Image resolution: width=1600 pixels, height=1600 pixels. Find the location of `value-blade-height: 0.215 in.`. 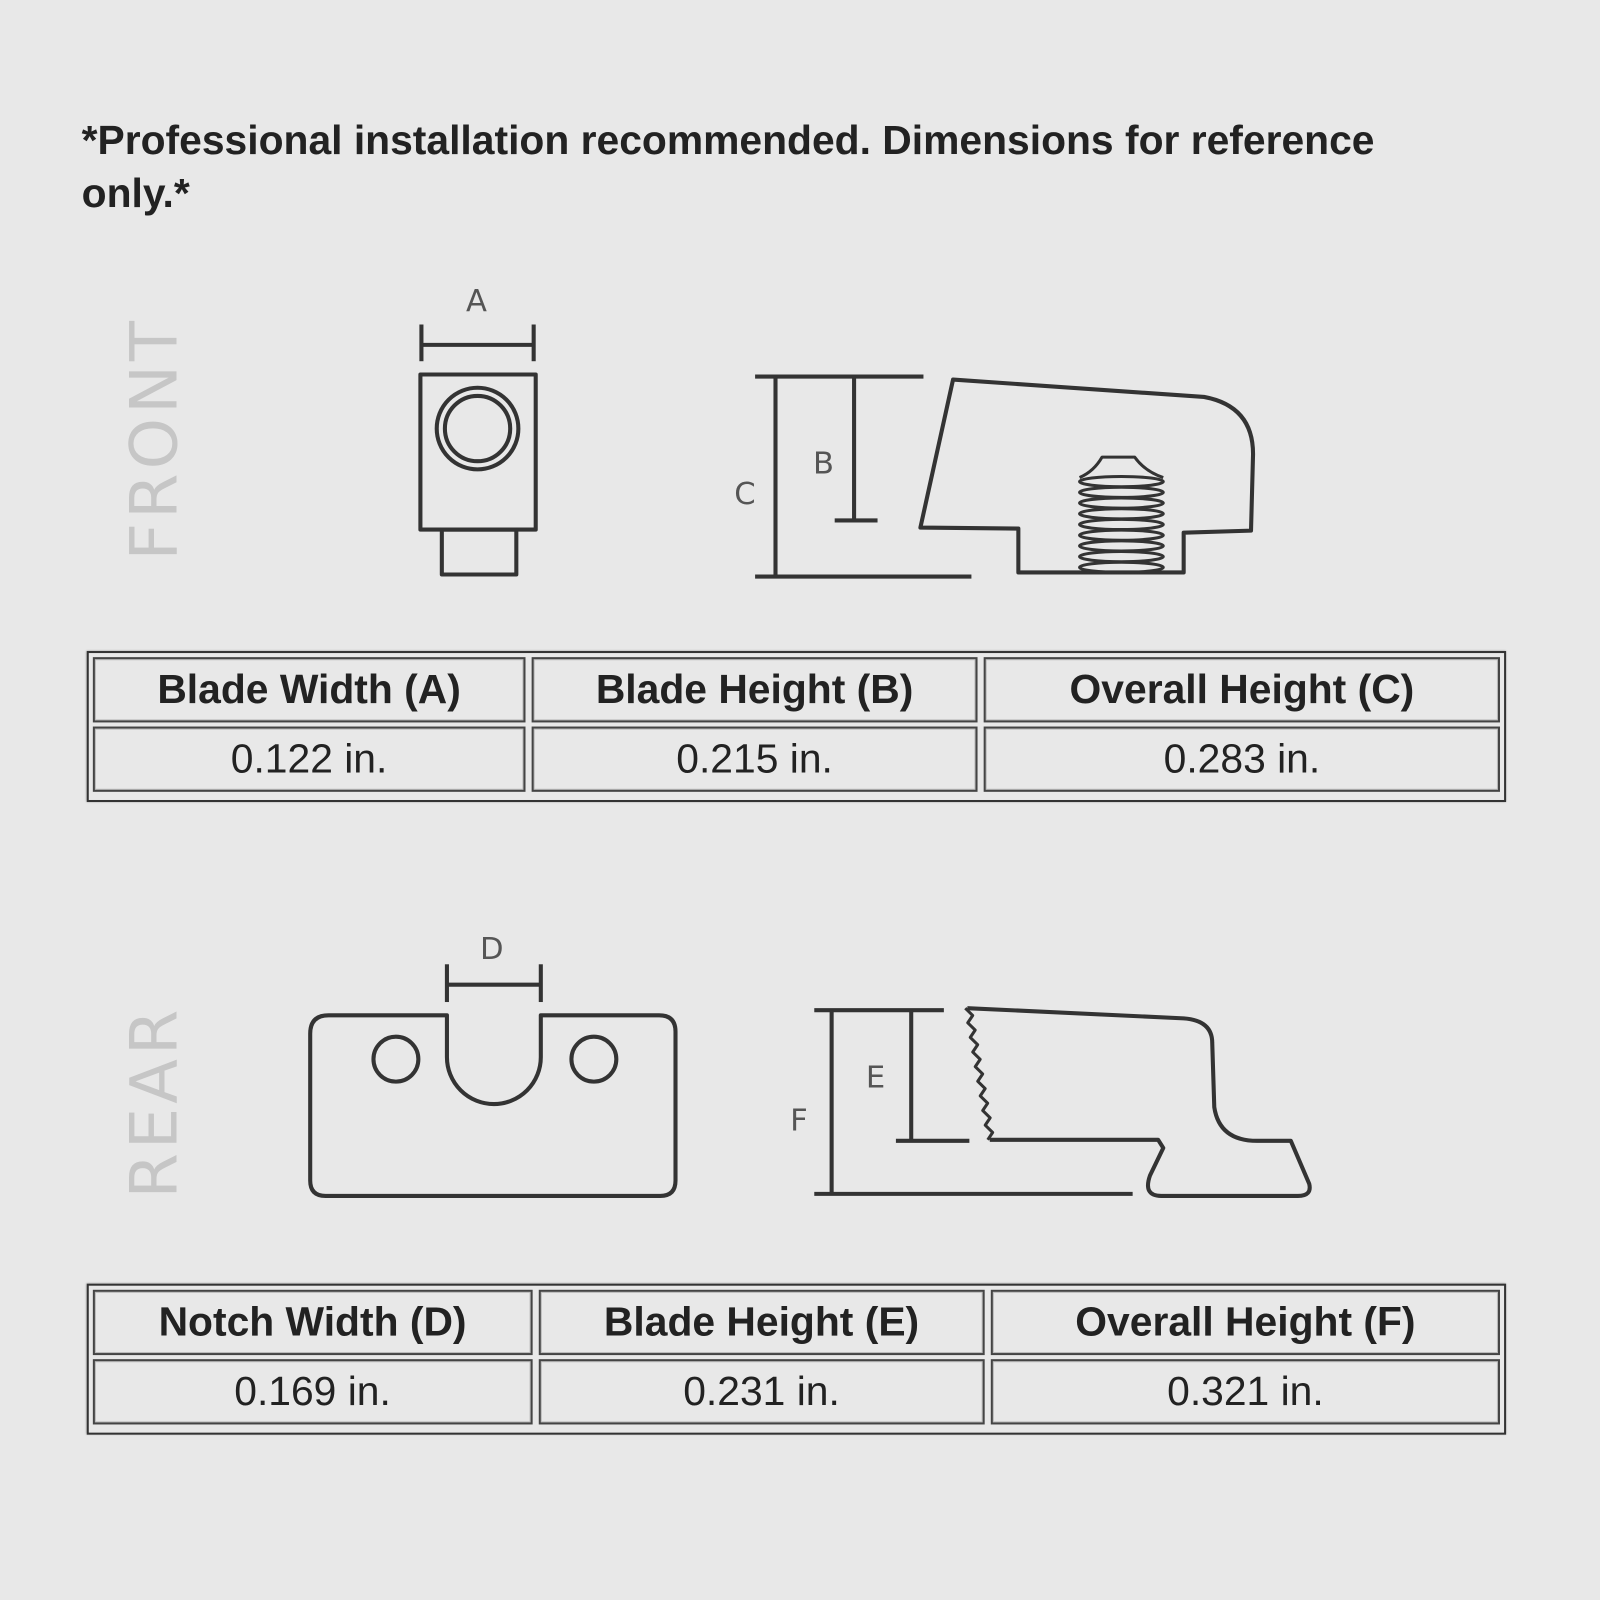

value-blade-height: 0.215 in. is located at coordinates (754, 759).